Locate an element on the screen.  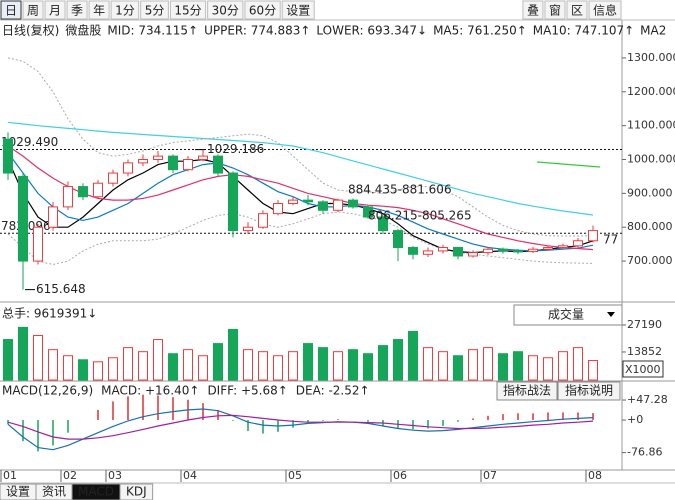
indicator-label: MID: 734.115↑ is located at coordinates (152, 31).